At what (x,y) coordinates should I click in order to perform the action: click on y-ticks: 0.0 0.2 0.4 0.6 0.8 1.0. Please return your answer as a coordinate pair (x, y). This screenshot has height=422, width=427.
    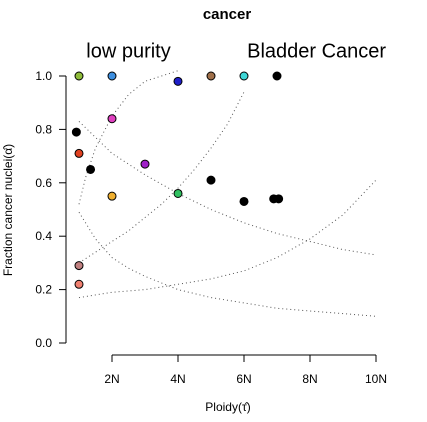
    Looking at the image, I should click on (50, 209).